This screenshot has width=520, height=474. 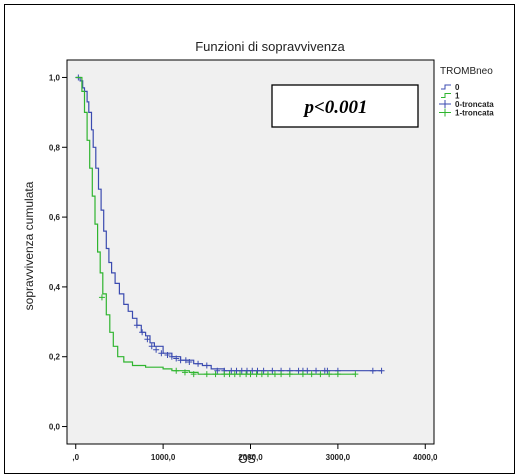 I want to click on y-tick-label: 1,0, so click(x=55, y=77).